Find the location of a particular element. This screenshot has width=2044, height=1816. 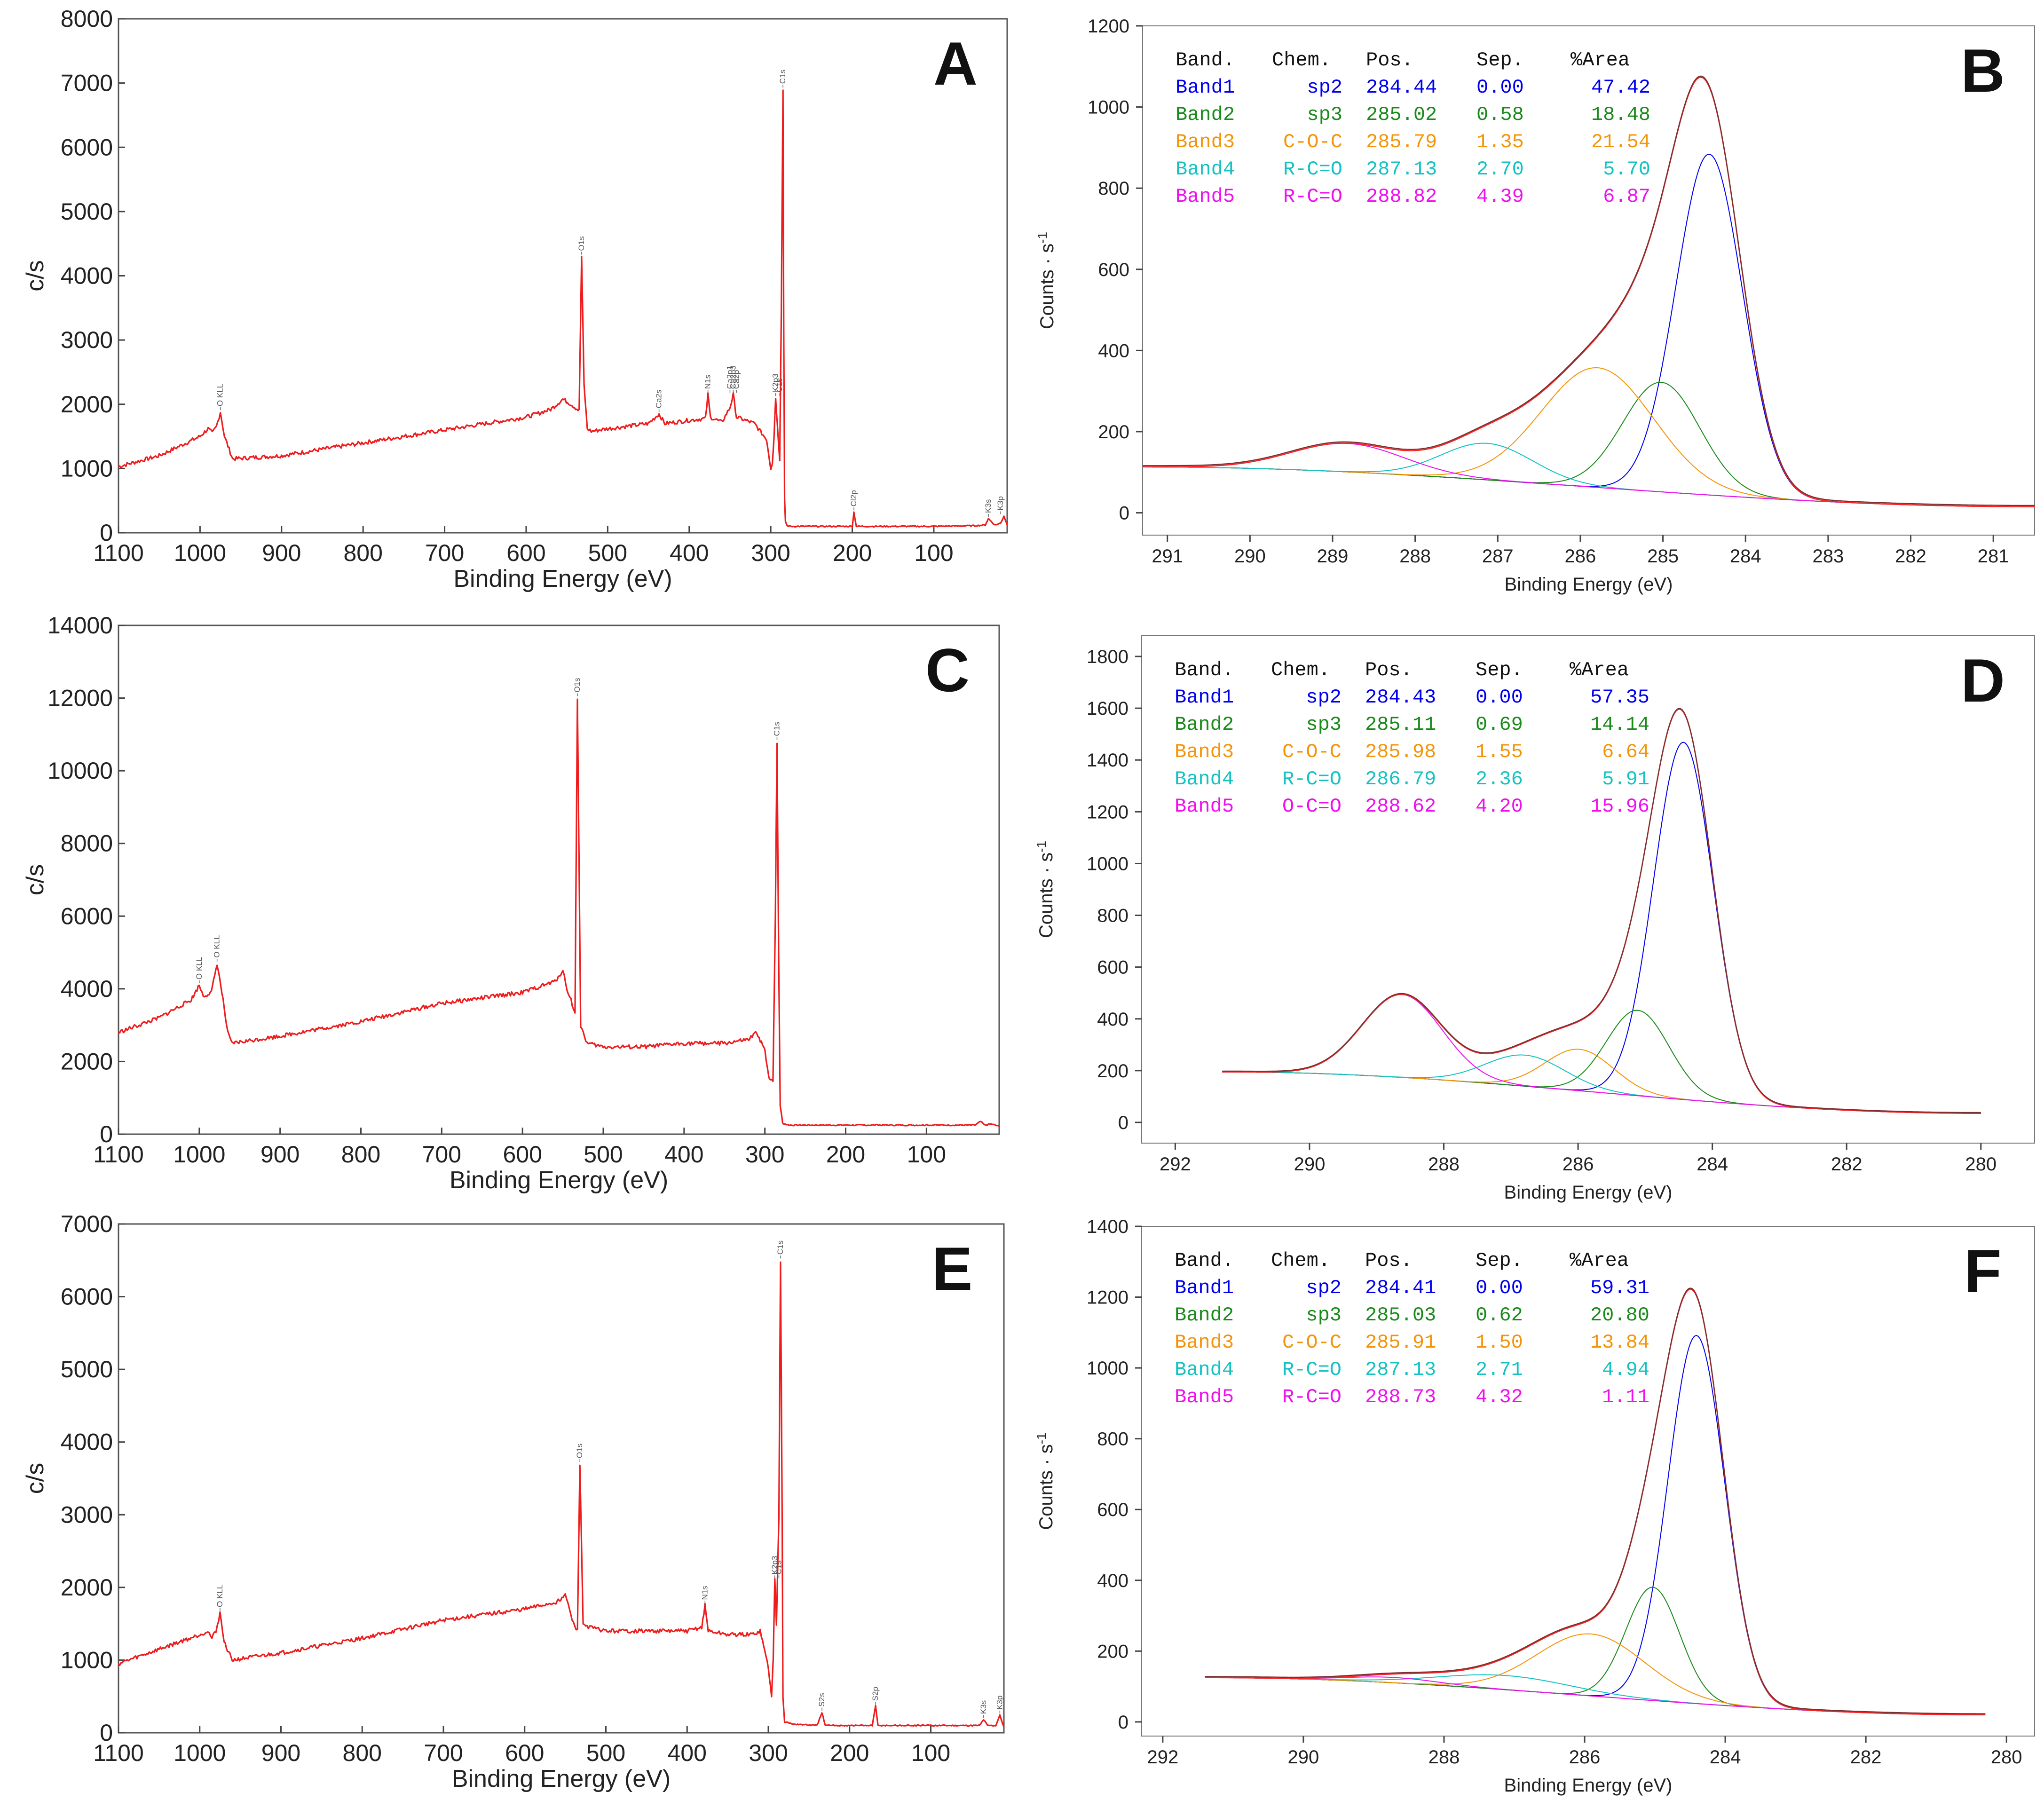

x-tick-label: 800 is located at coordinates (362, 553).